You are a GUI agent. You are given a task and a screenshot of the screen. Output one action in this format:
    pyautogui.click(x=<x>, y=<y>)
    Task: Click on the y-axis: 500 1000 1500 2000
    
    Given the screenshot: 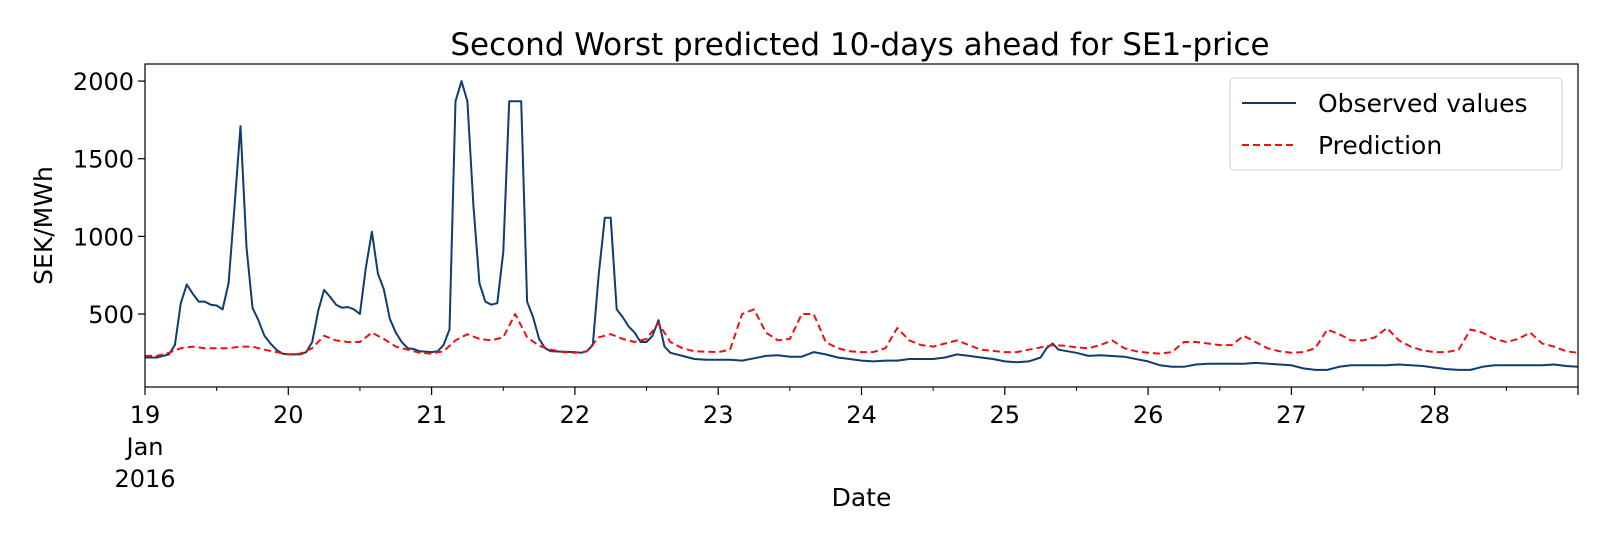 What is the action you would take?
    pyautogui.click(x=109, y=198)
    